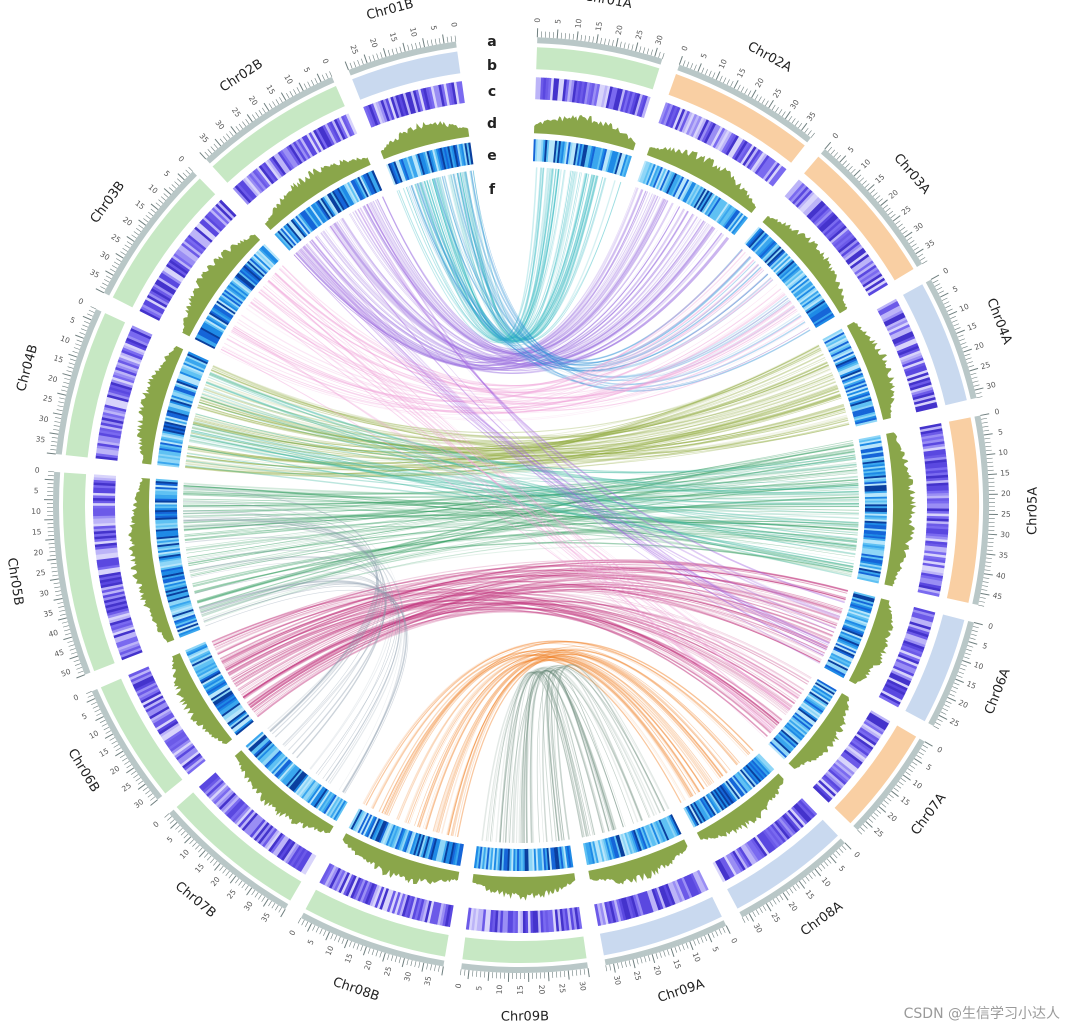 The width and height of the screenshot is (1078, 1033). What do you see at coordinates (114, 770) in the screenshot?
I see `tick-label: 20` at bounding box center [114, 770].